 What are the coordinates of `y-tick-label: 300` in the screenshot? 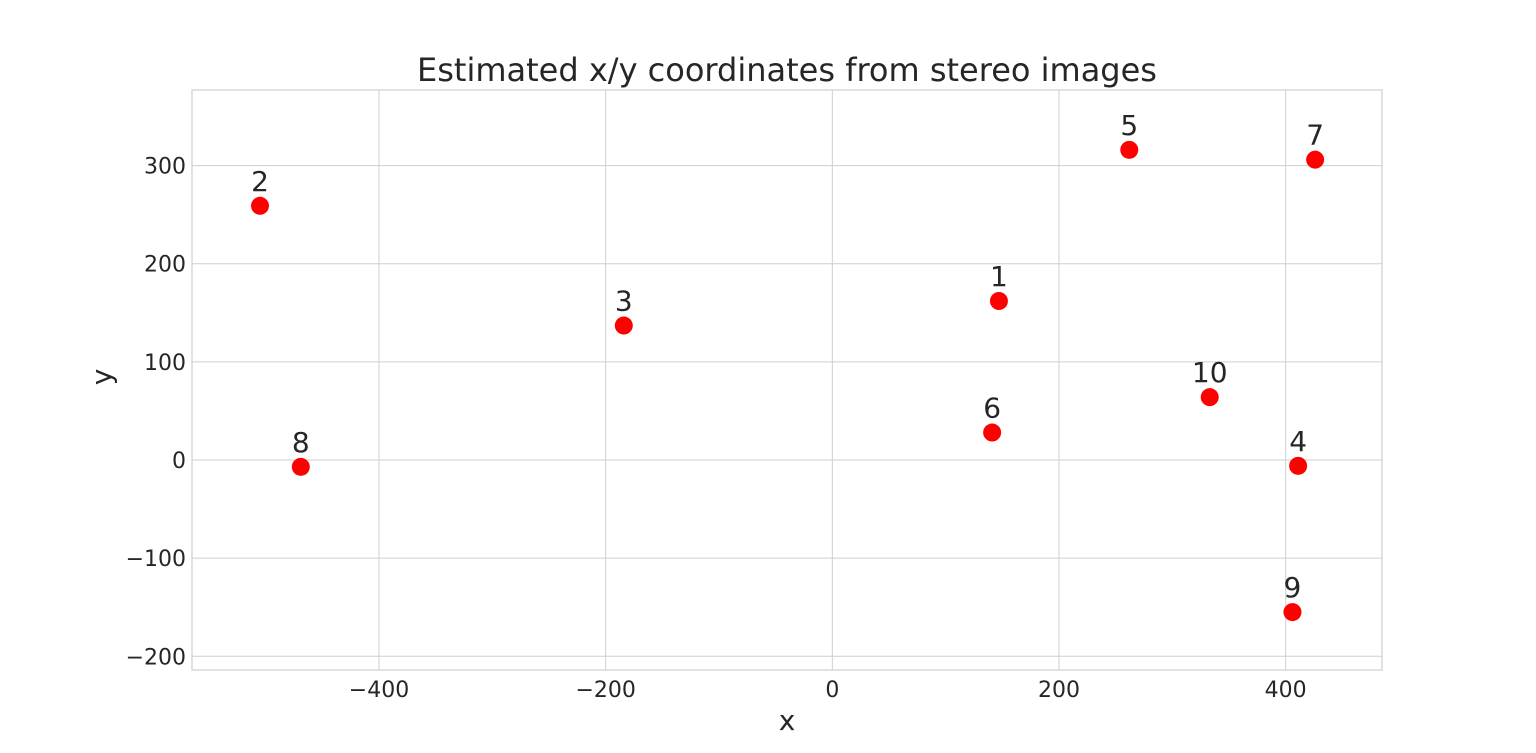 It's located at (165, 167).